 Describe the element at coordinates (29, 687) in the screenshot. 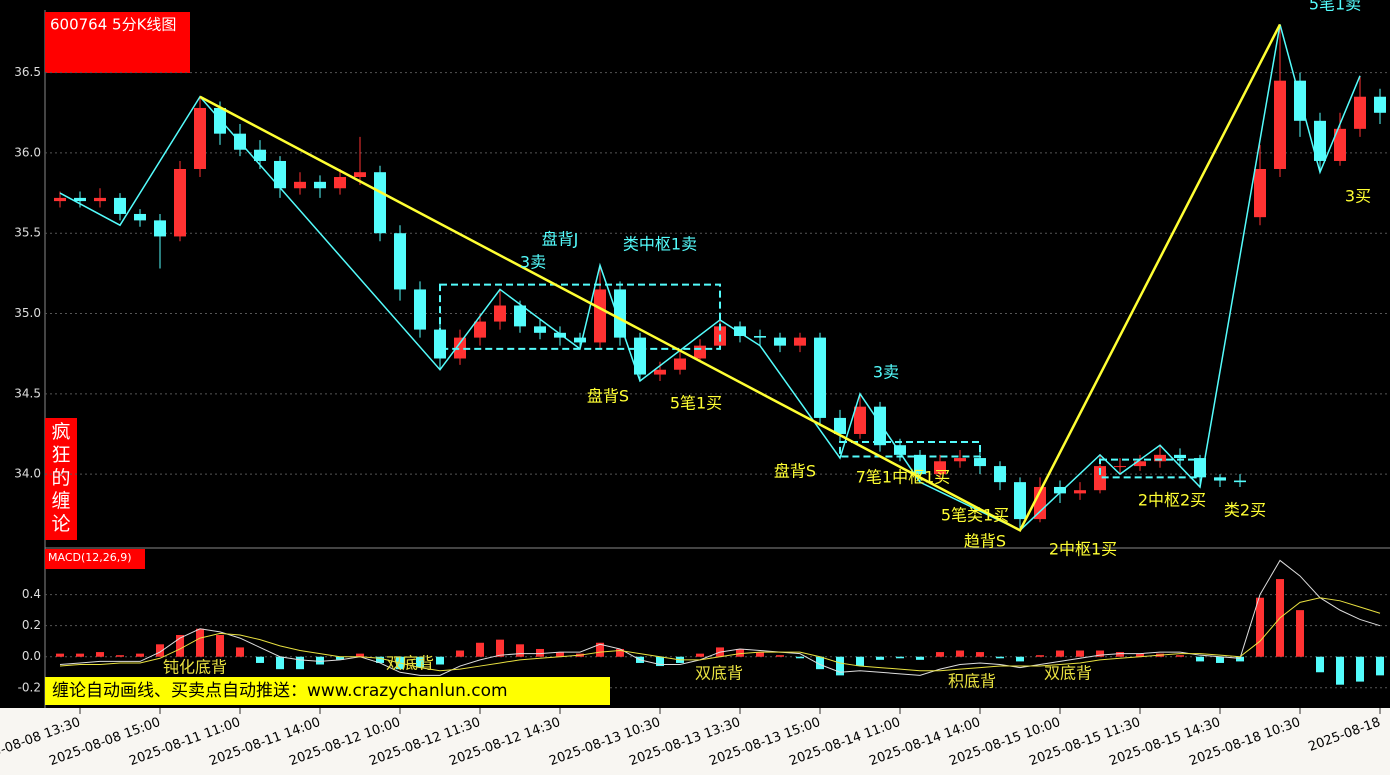

I see `y-tick-label: -0.2` at that location.